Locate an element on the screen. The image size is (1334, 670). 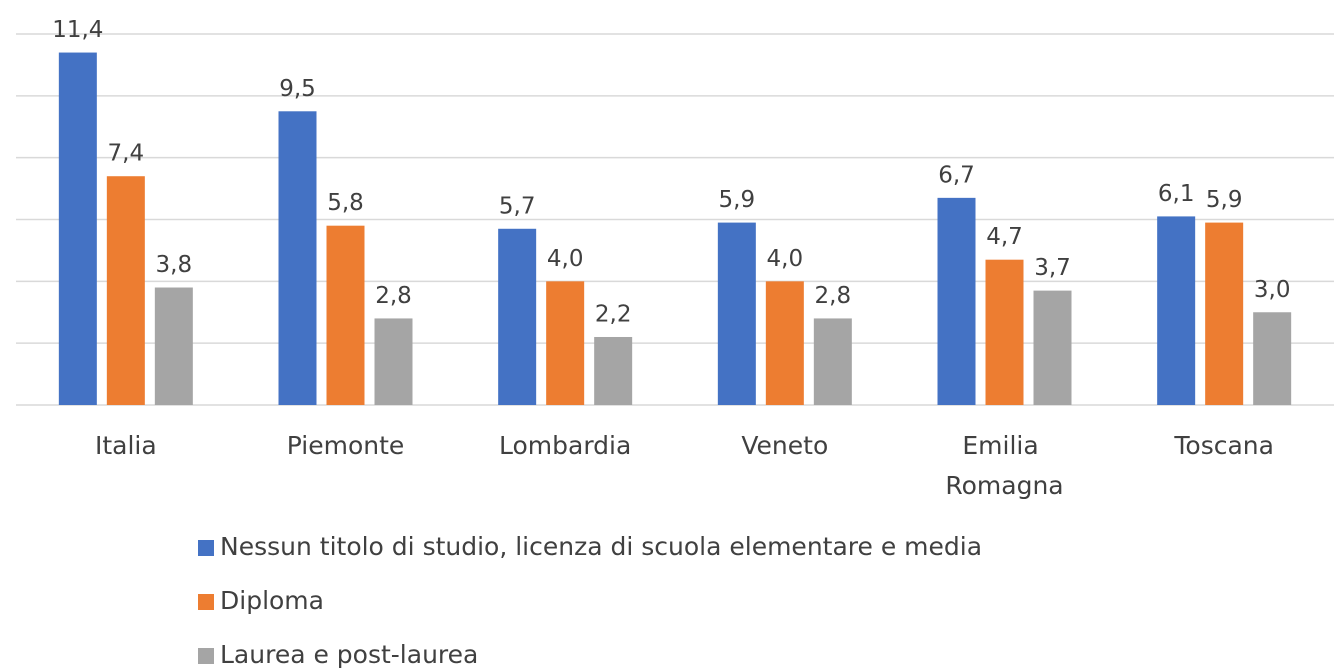
data-label: 3,7 is located at coordinates (1052, 268).